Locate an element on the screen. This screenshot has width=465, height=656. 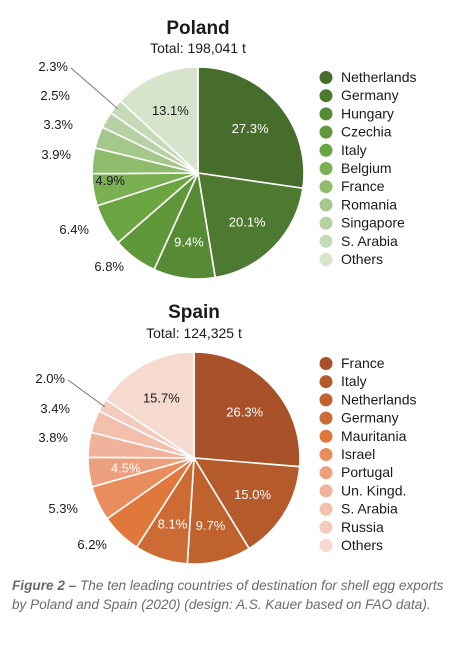
data-label: 4.9% is located at coordinates (110, 180).